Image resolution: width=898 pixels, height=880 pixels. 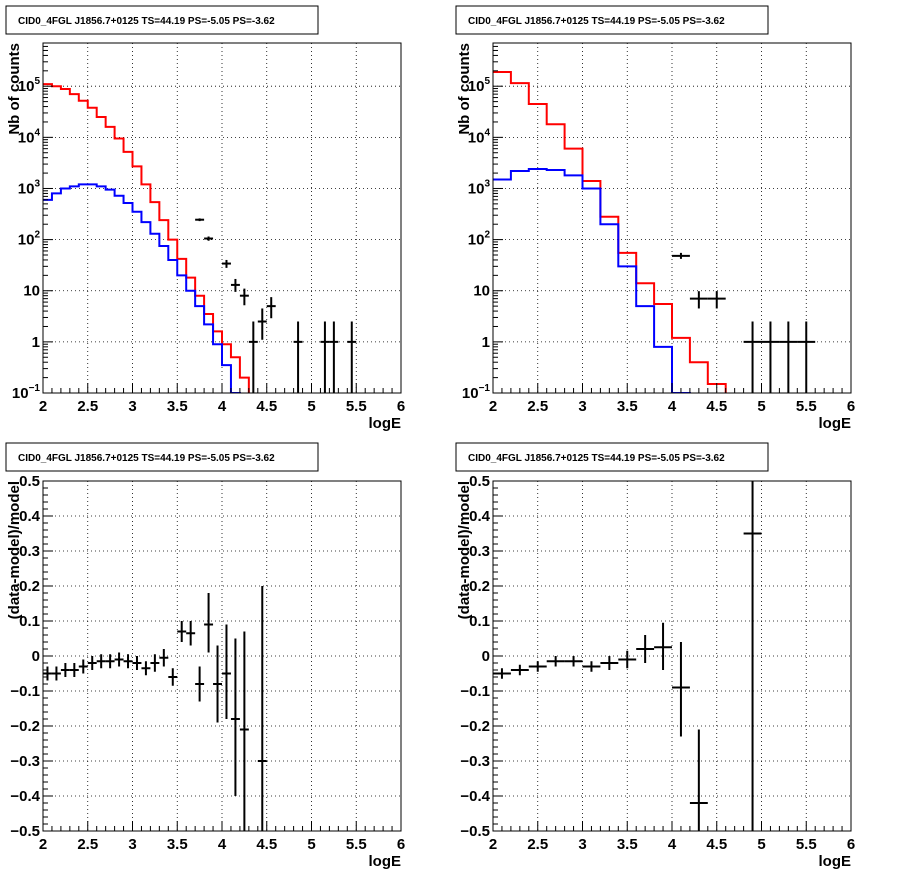 What do you see at coordinates (311, 844) in the screenshot?
I see `x-tick-label: 5` at bounding box center [311, 844].